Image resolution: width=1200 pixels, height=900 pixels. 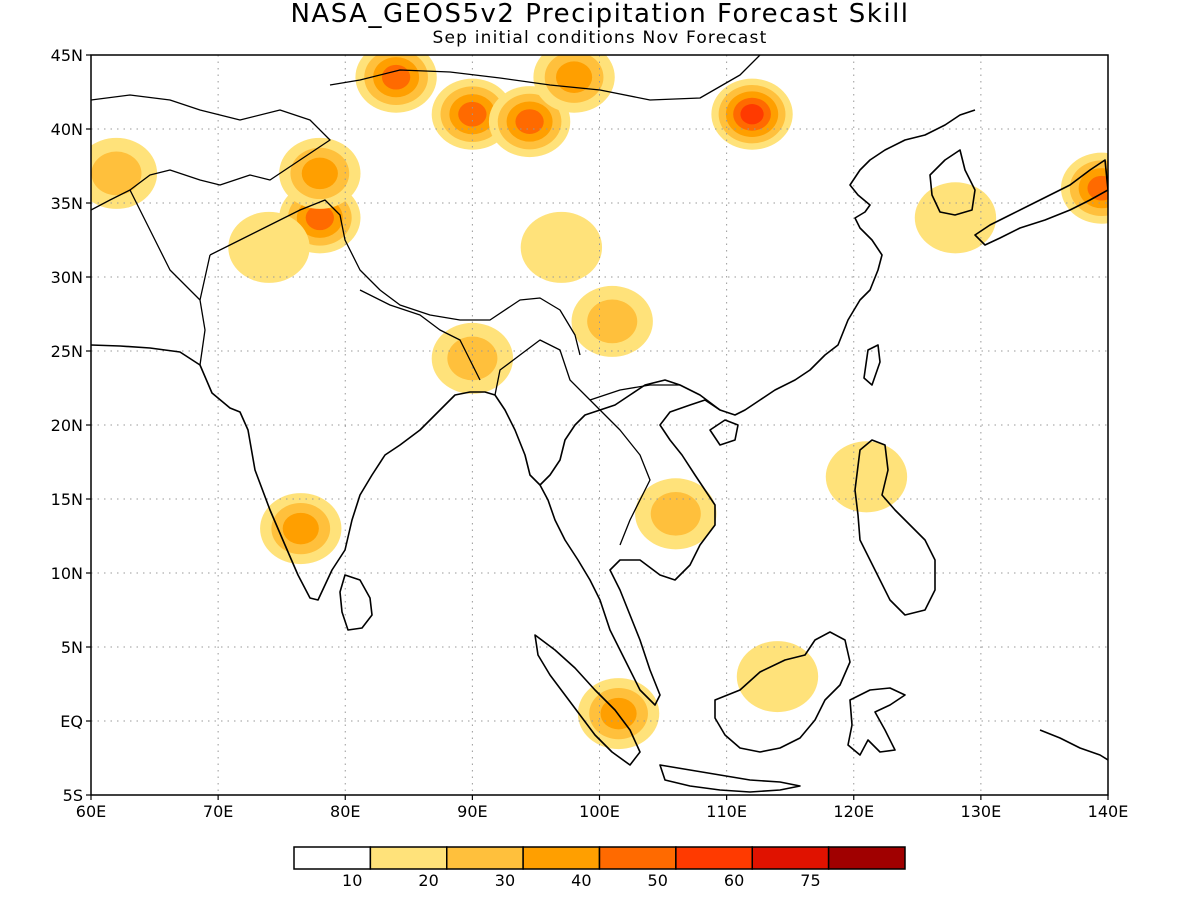 I want to click on border-himalaya, so click(x=395, y=277).